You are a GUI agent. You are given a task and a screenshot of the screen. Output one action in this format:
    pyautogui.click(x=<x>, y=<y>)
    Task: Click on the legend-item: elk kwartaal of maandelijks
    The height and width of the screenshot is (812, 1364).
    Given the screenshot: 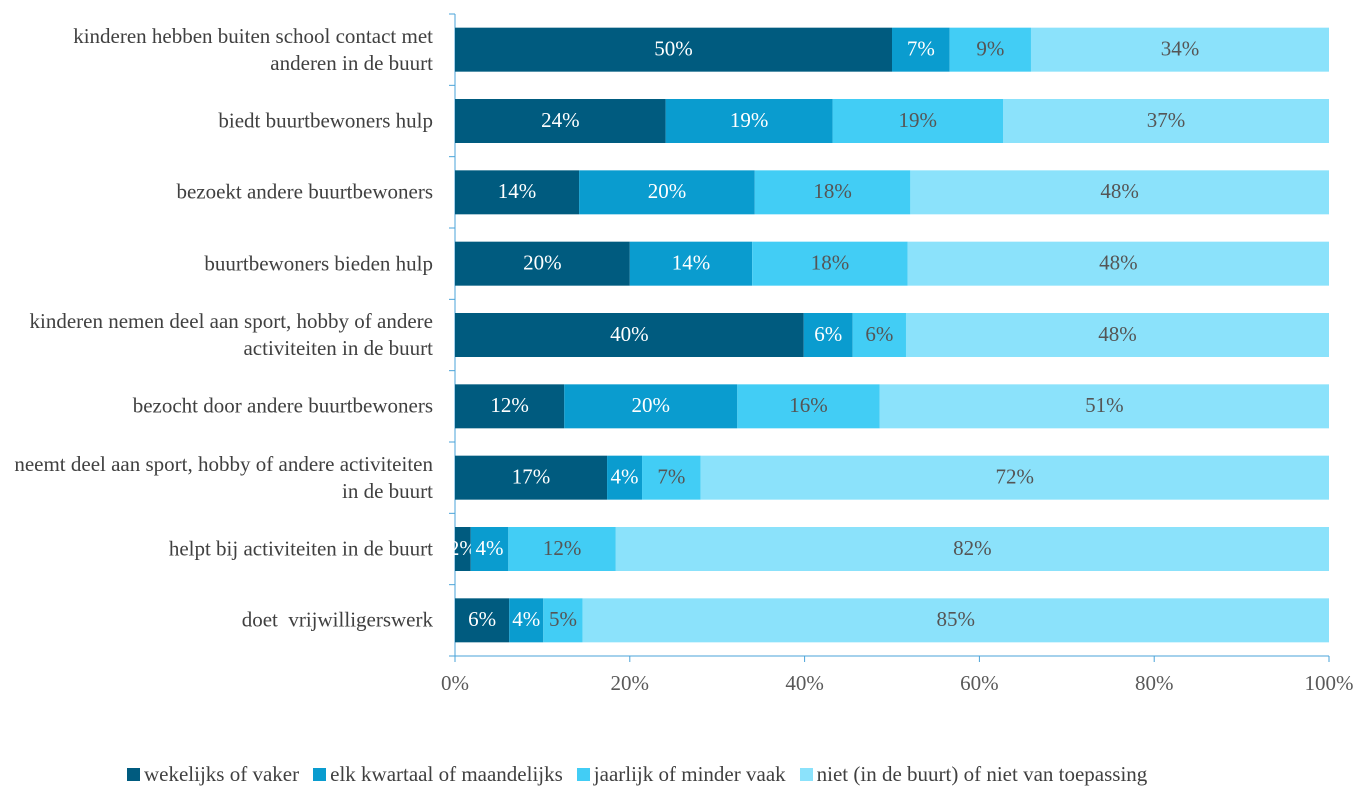 What is the action you would take?
    pyautogui.click(x=438, y=774)
    